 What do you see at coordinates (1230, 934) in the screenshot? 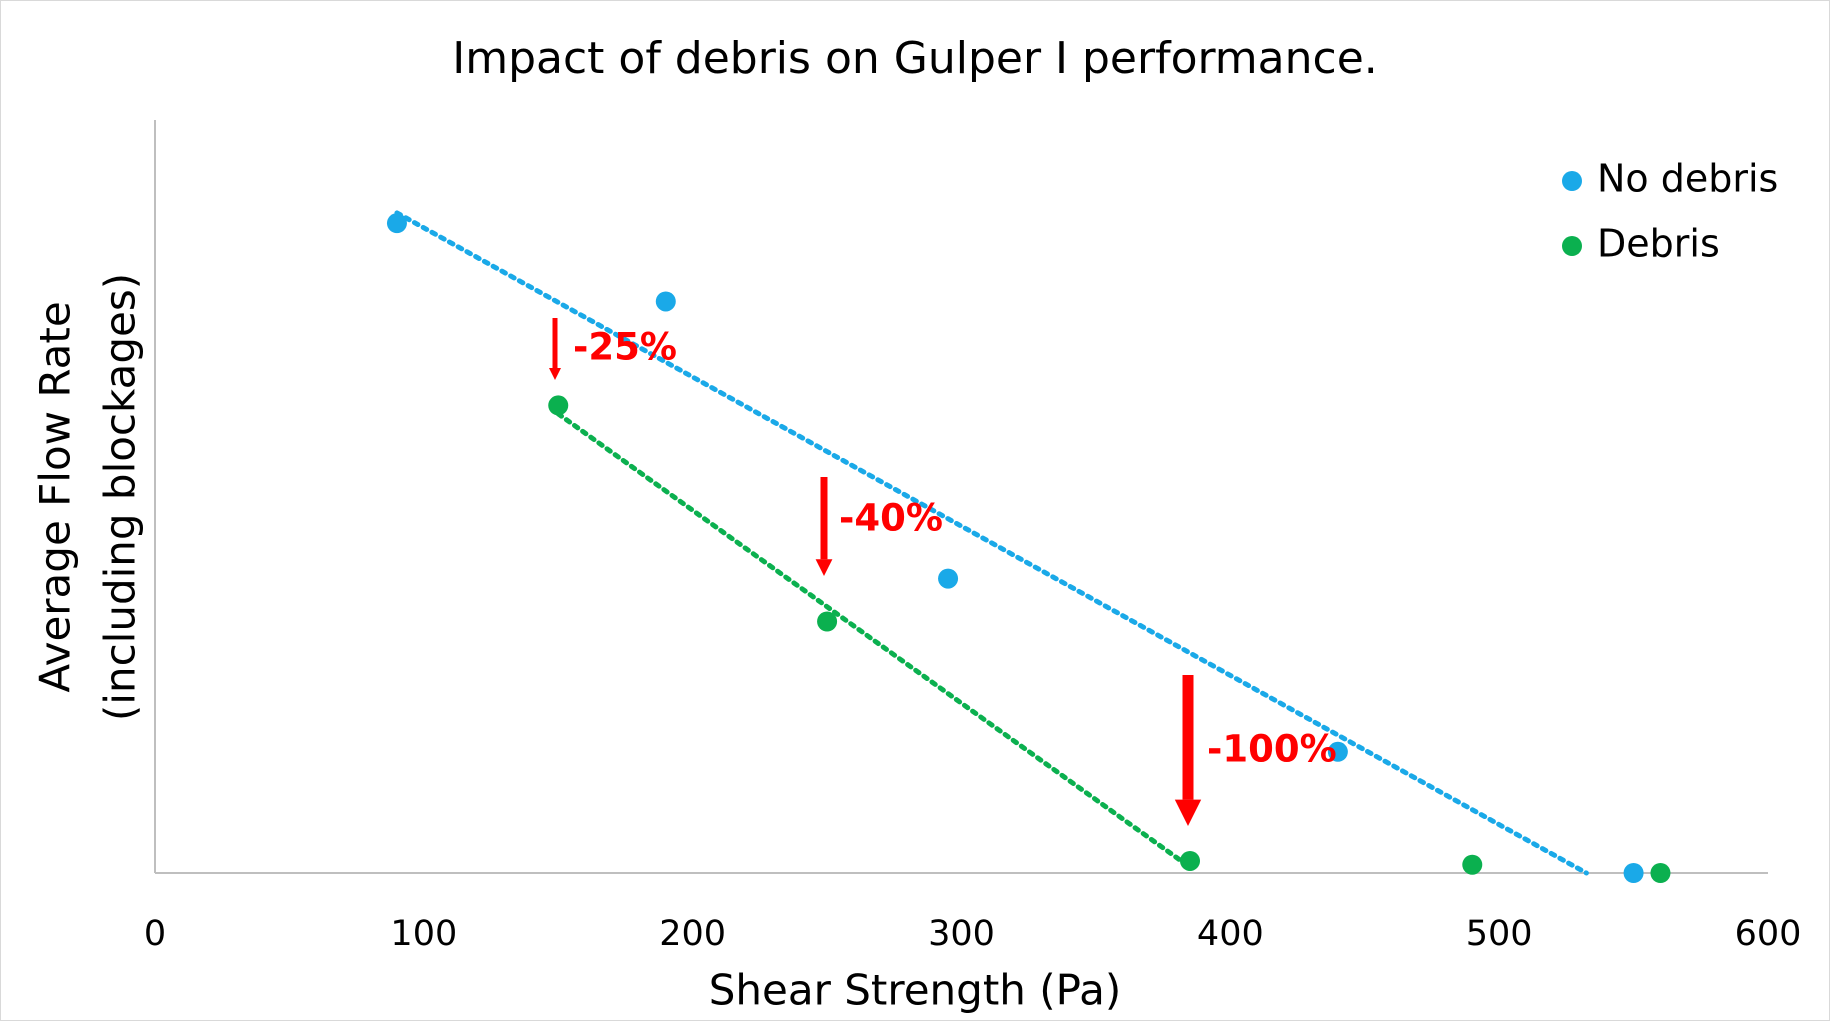
I see `x-tick-label: 400` at bounding box center [1230, 934].